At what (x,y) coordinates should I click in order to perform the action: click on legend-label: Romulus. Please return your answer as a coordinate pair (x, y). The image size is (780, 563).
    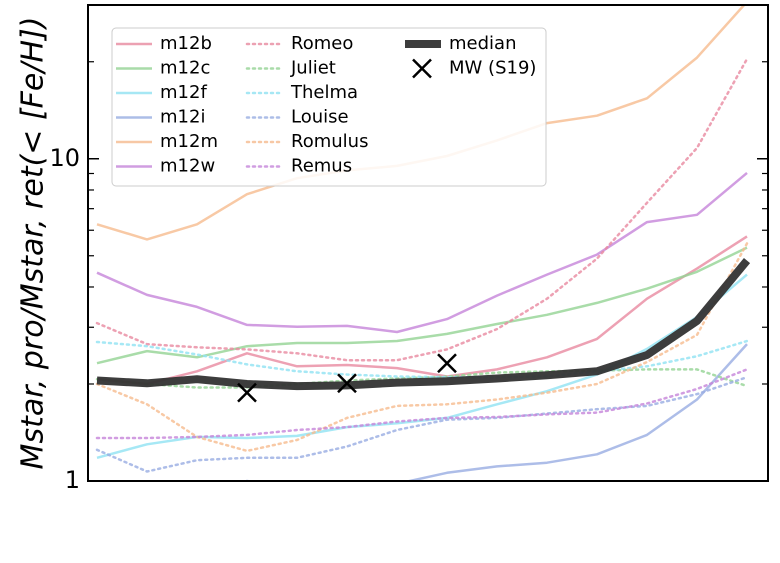
    Looking at the image, I should click on (329, 141).